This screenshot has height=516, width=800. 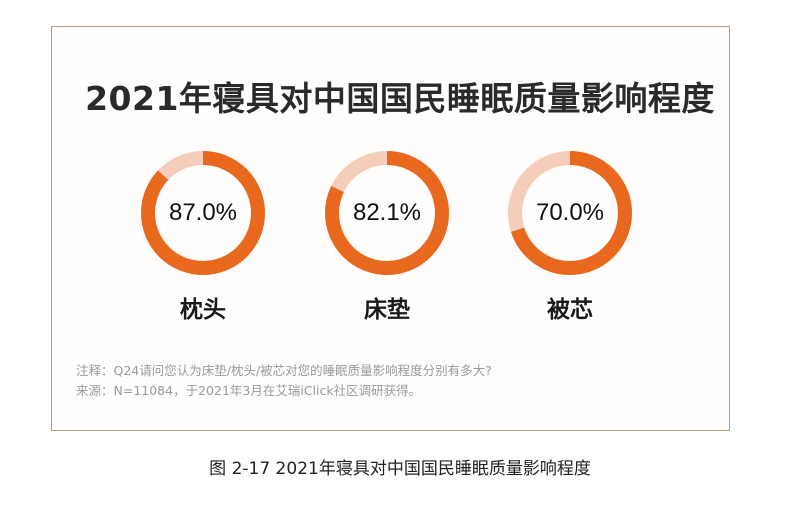 I want to click on donut-value: 87.0%, so click(x=203, y=212).